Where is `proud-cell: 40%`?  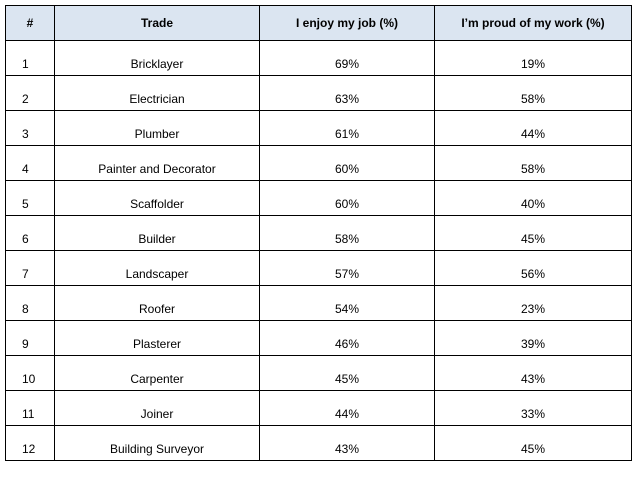 proud-cell: 40% is located at coordinates (533, 198).